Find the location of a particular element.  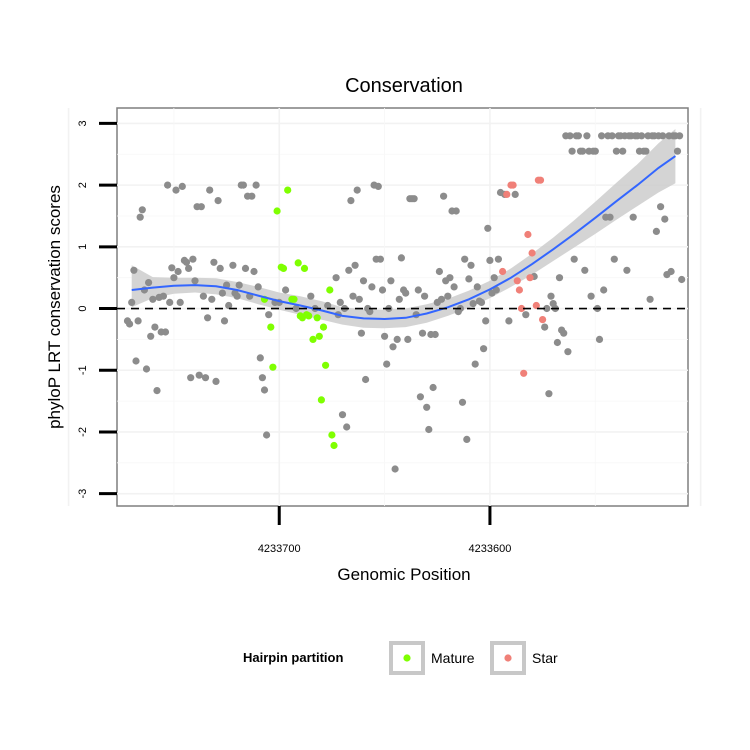

y-tick-label: 1 is located at coordinates (83, 247).